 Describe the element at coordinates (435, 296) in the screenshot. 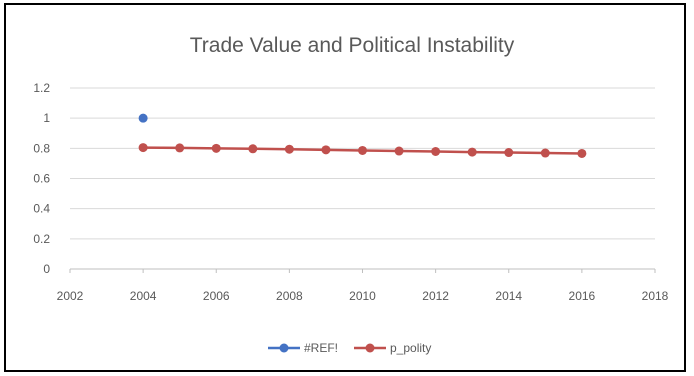

I see `x-tick-label: 2012` at that location.